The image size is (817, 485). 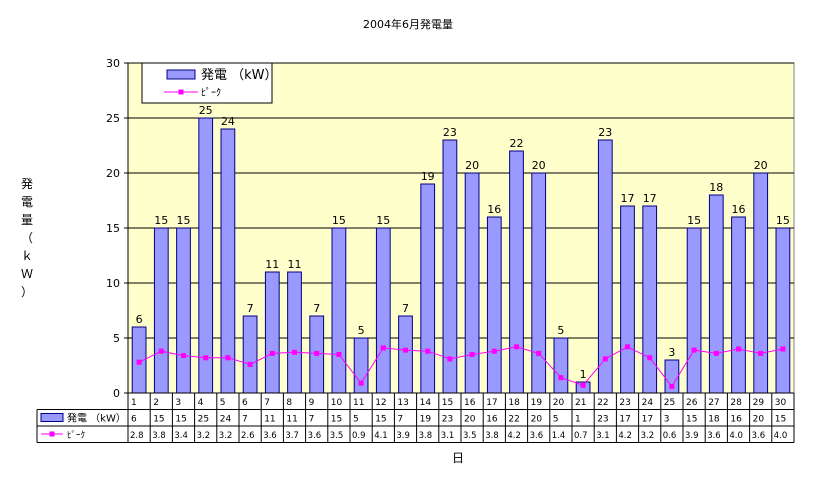 What do you see at coordinates (667, 420) in the screenshot?
I see `table-bar-value: 3` at bounding box center [667, 420].